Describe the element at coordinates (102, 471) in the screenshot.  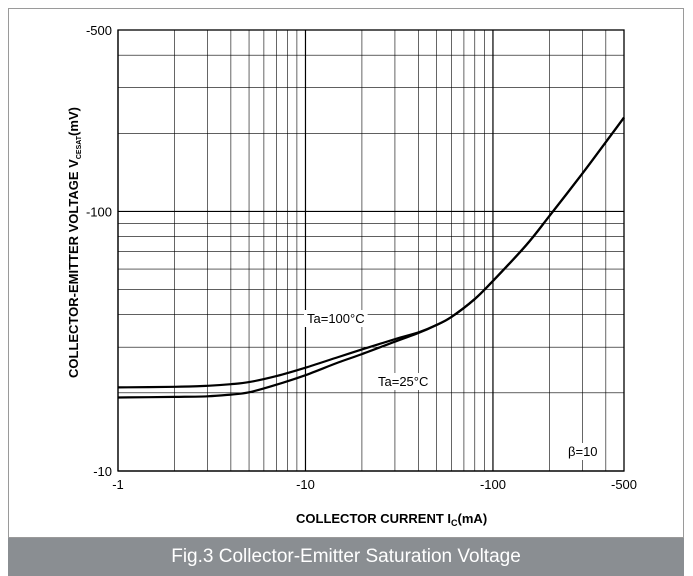
I see `y-tick-label: -10` at that location.